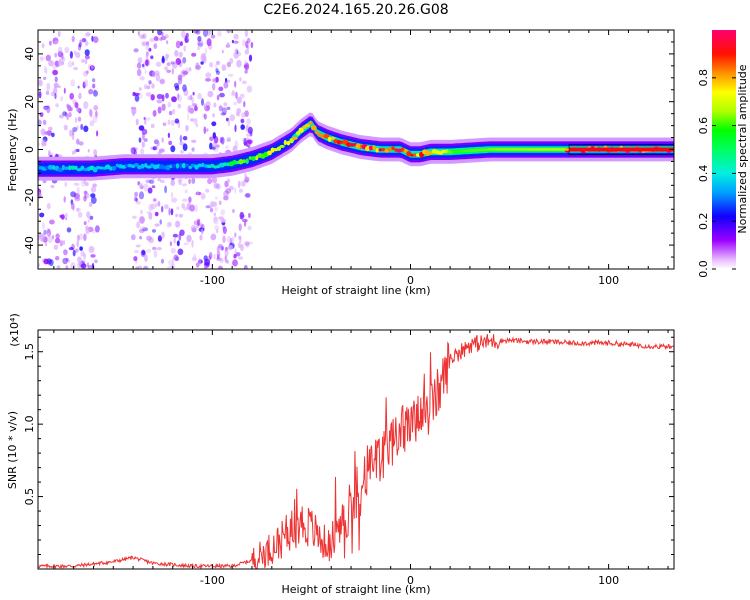 The width and height of the screenshot is (750, 600). Describe the element at coordinates (212, 280) in the screenshot. I see `spectrogram-xtick-label: -100` at that location.